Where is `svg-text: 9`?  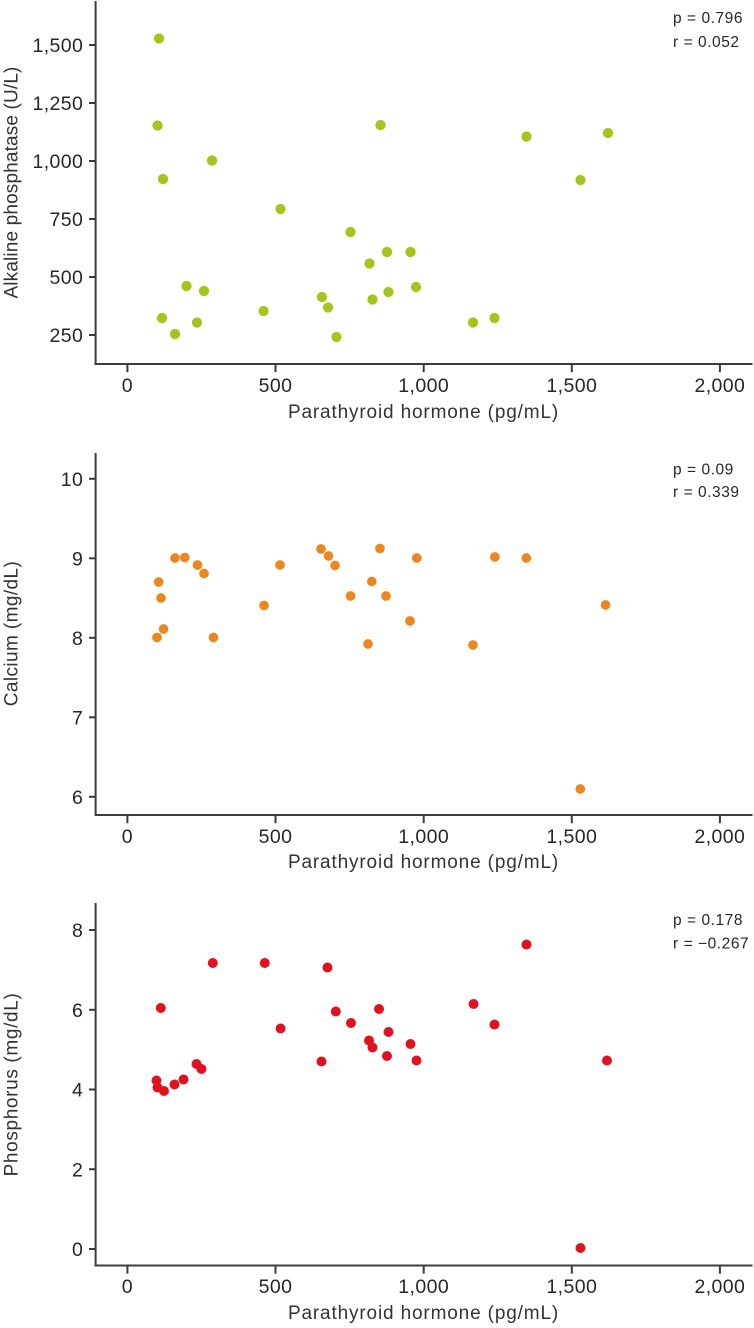
svg-text: 9 is located at coordinates (77, 559).